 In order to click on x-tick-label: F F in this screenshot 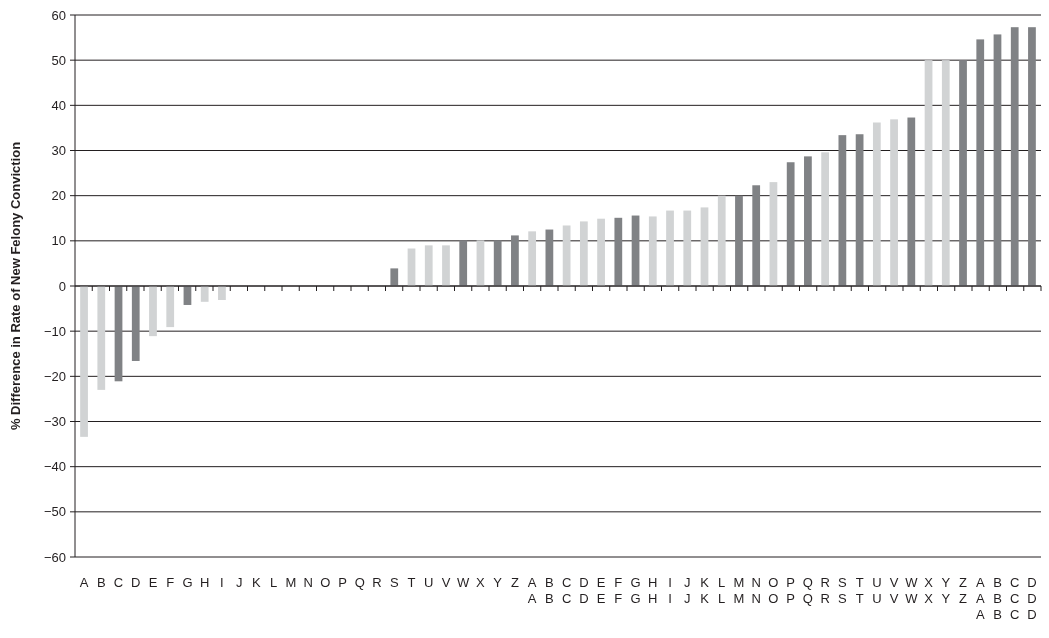, I will do `click(618, 590)`.